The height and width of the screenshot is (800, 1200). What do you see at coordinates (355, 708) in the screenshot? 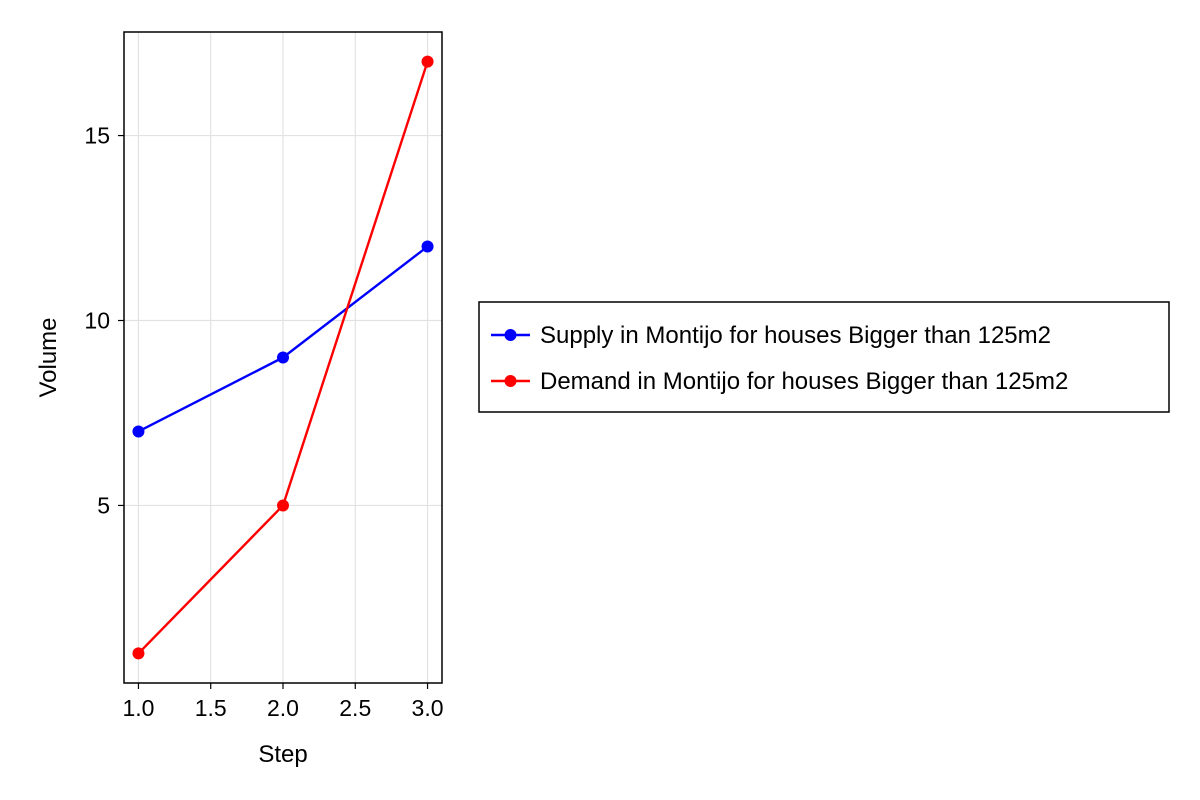
I see `x-tick-label: 2.5` at bounding box center [355, 708].